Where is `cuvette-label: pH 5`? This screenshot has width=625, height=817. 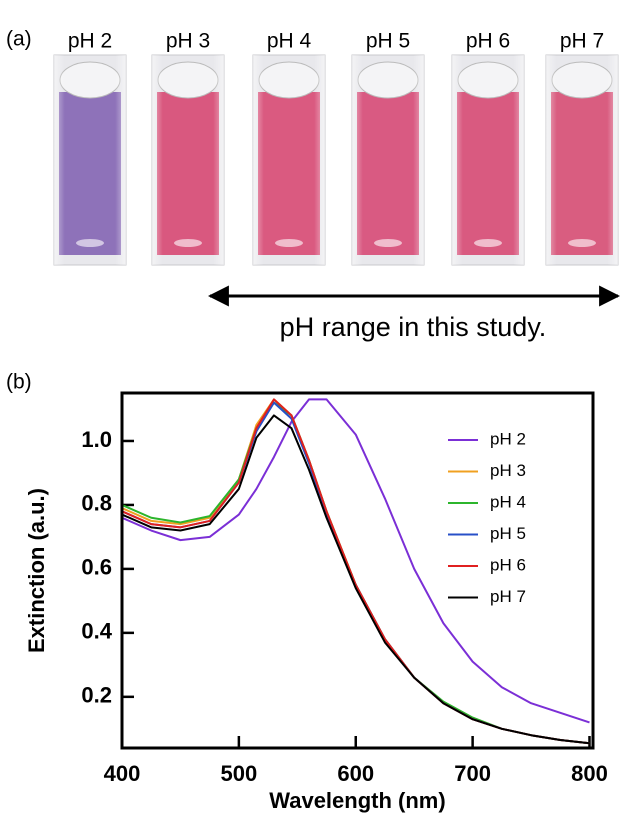
cuvette-label: pH 5 is located at coordinates (388, 41).